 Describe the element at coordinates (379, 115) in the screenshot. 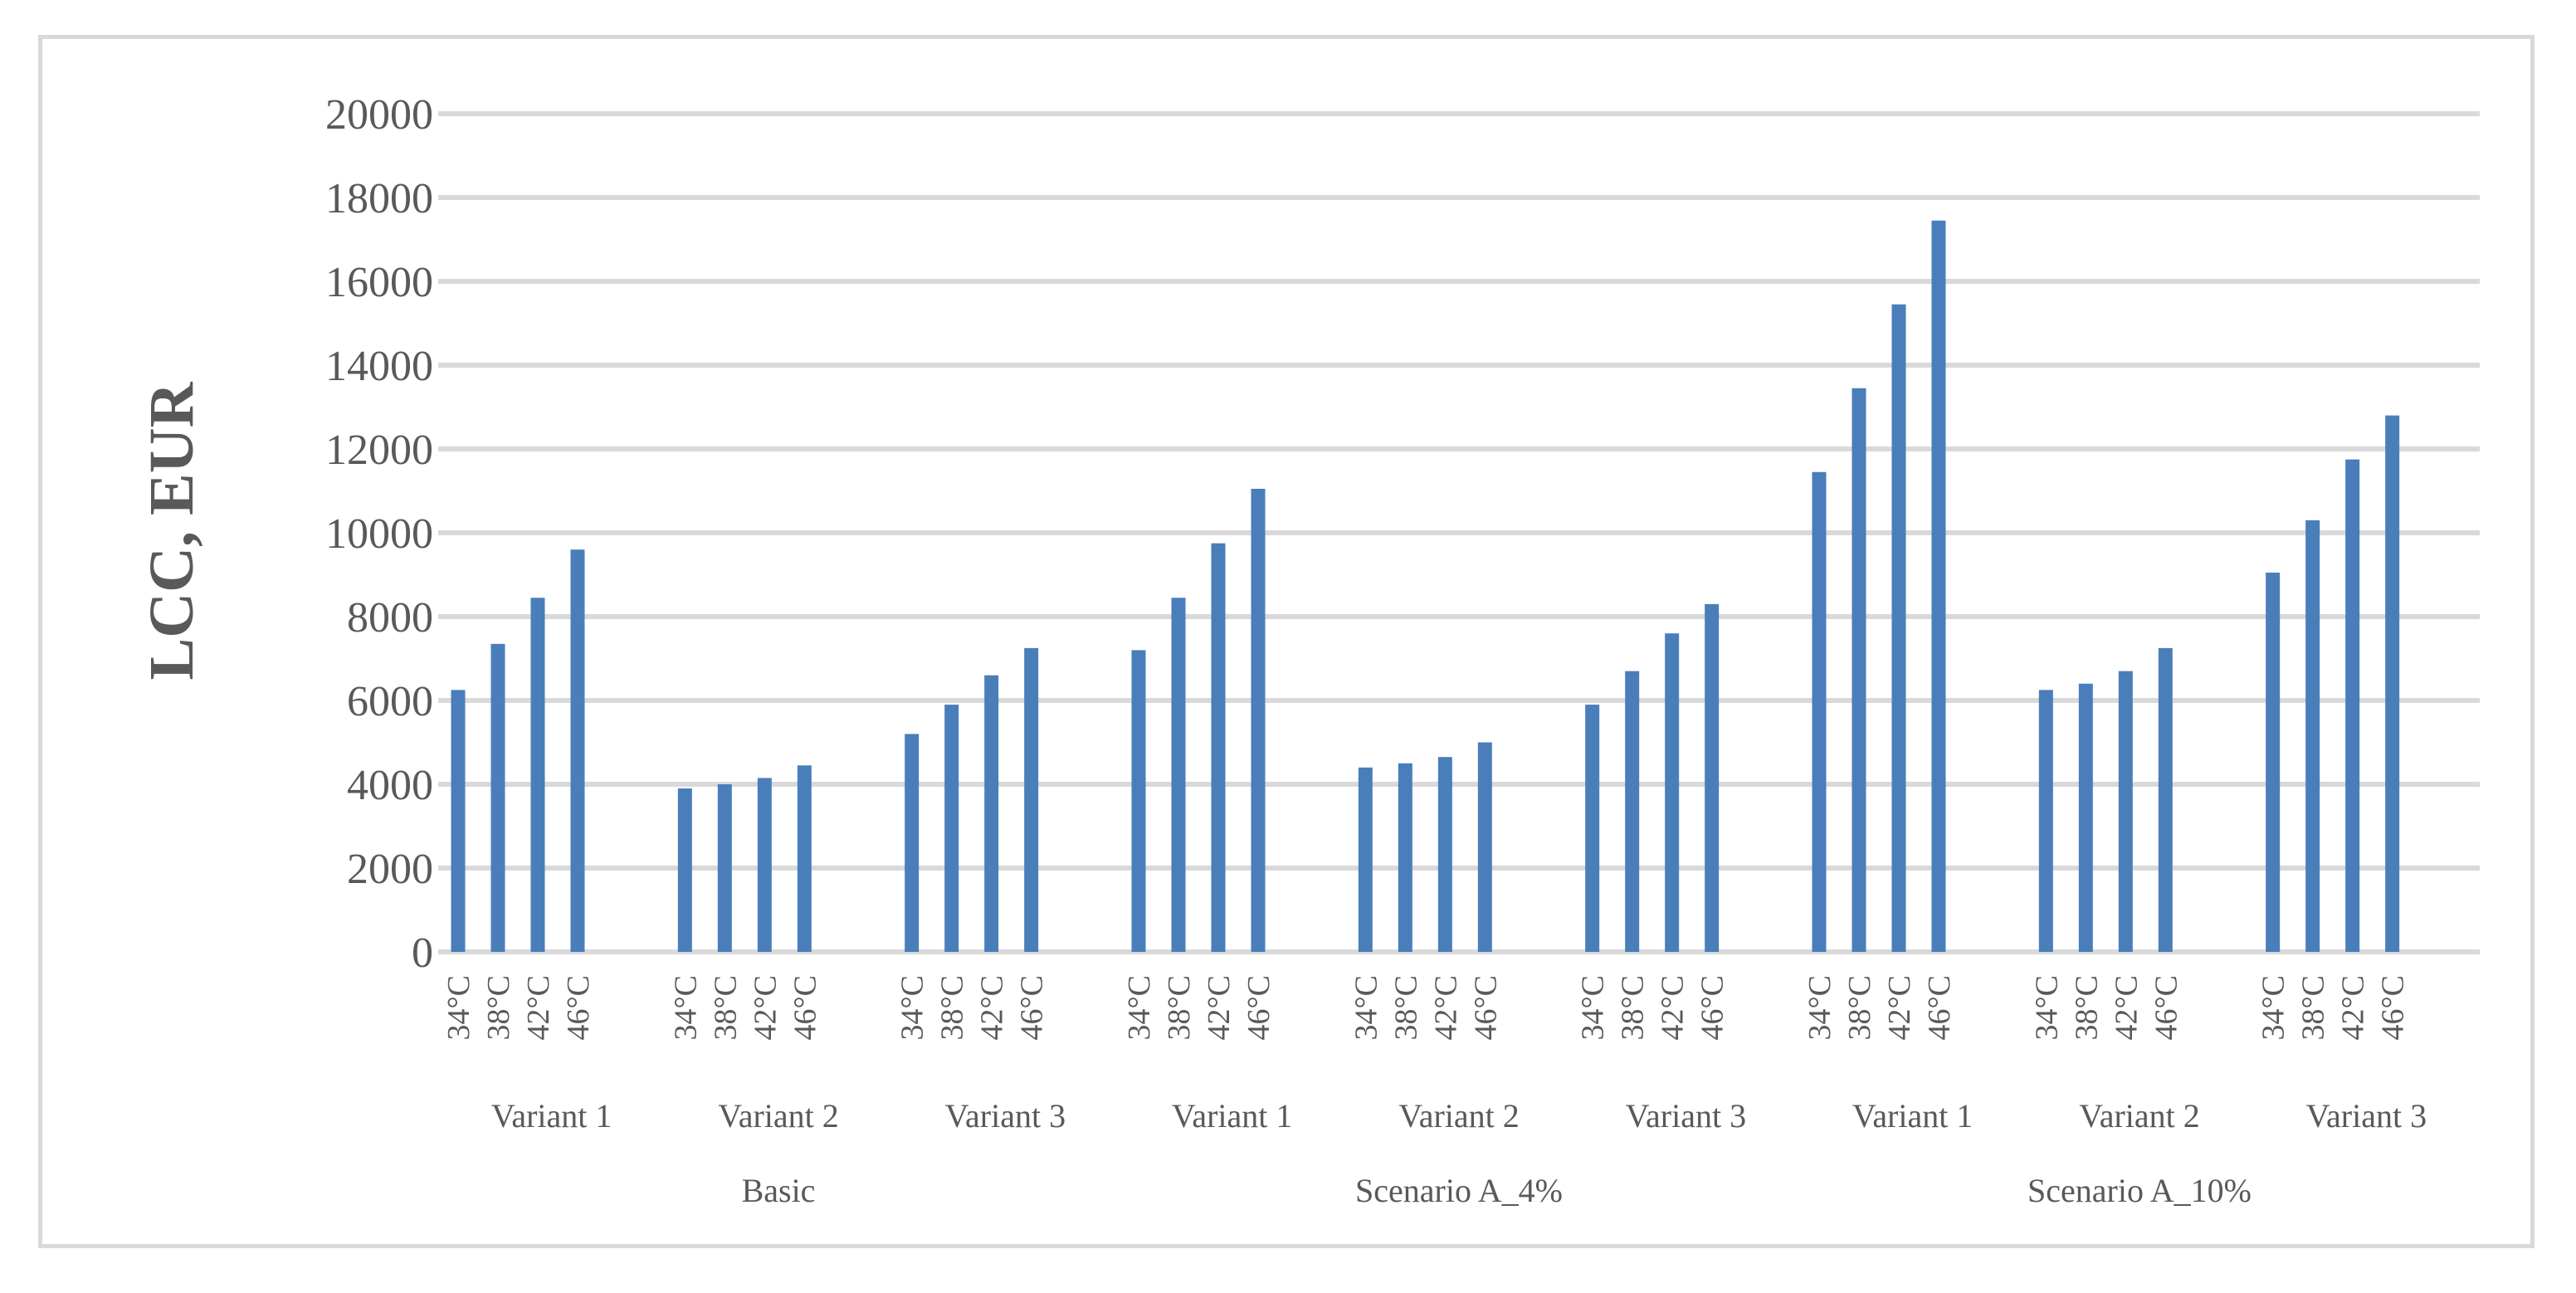

I see `y-tick-label: 20000` at that location.